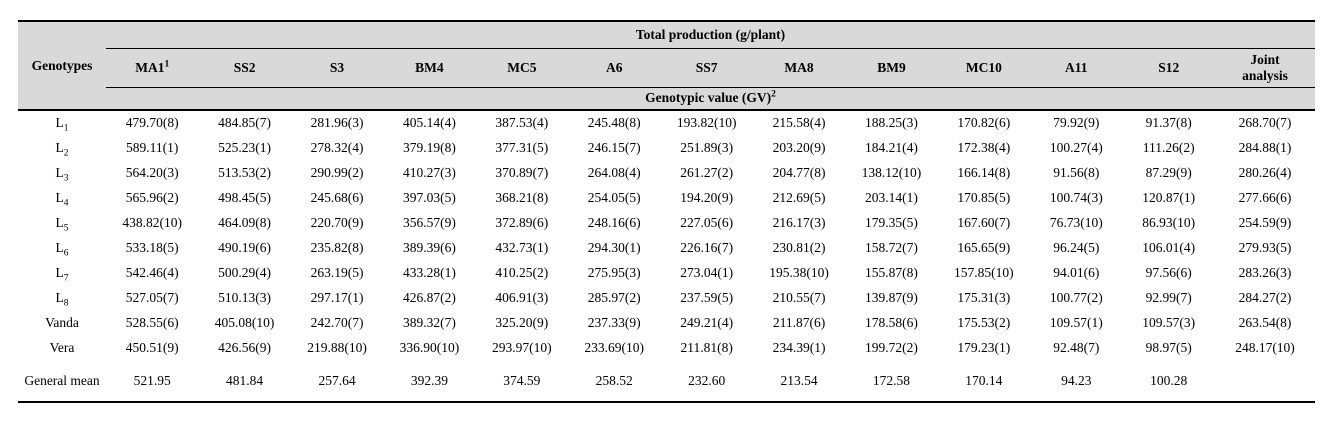  What do you see at coordinates (799, 272) in the screenshot?
I see `value-cell: 195.38(10)` at bounding box center [799, 272].